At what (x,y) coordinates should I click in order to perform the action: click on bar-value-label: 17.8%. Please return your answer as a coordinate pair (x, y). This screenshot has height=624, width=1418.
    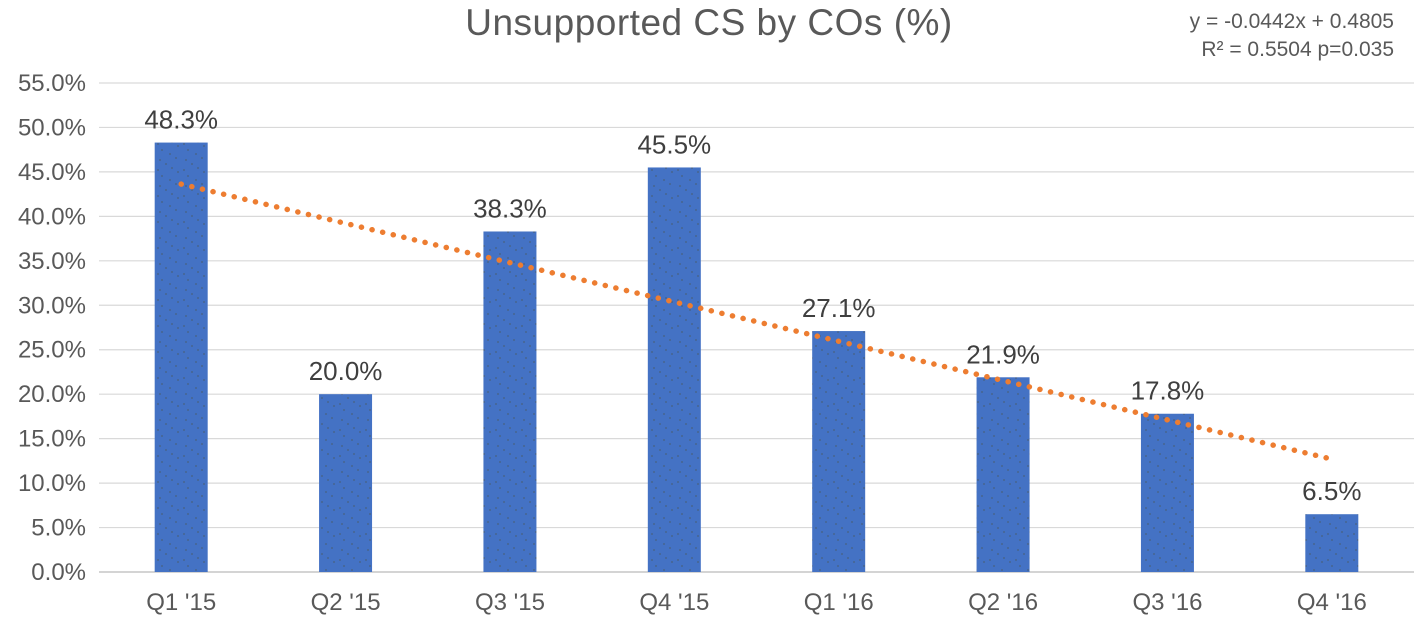
    Looking at the image, I should click on (1168, 391).